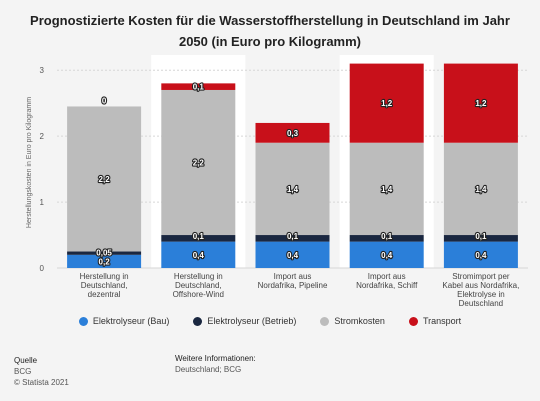  I want to click on data-label: 0,2, so click(105, 261).